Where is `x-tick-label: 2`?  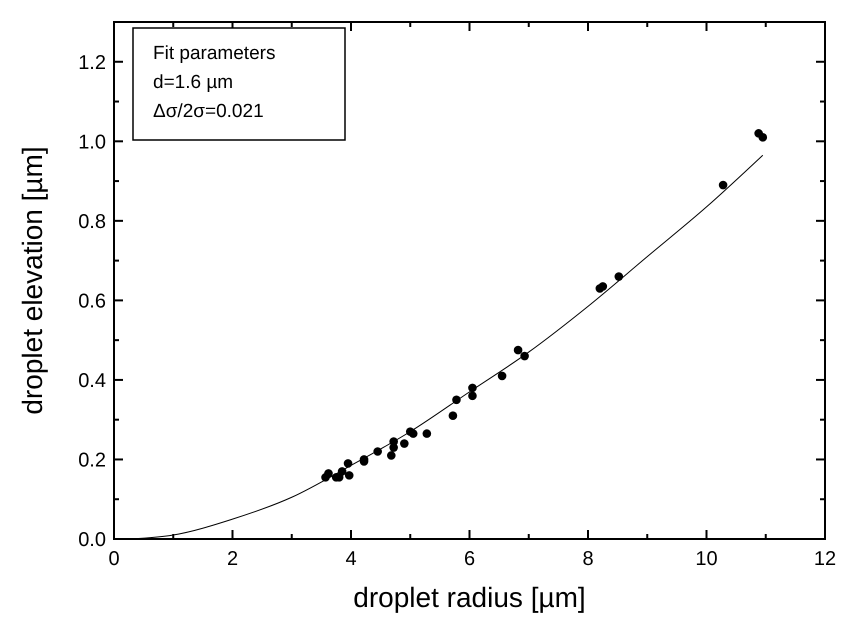
x-tick-label: 2 is located at coordinates (232, 559).